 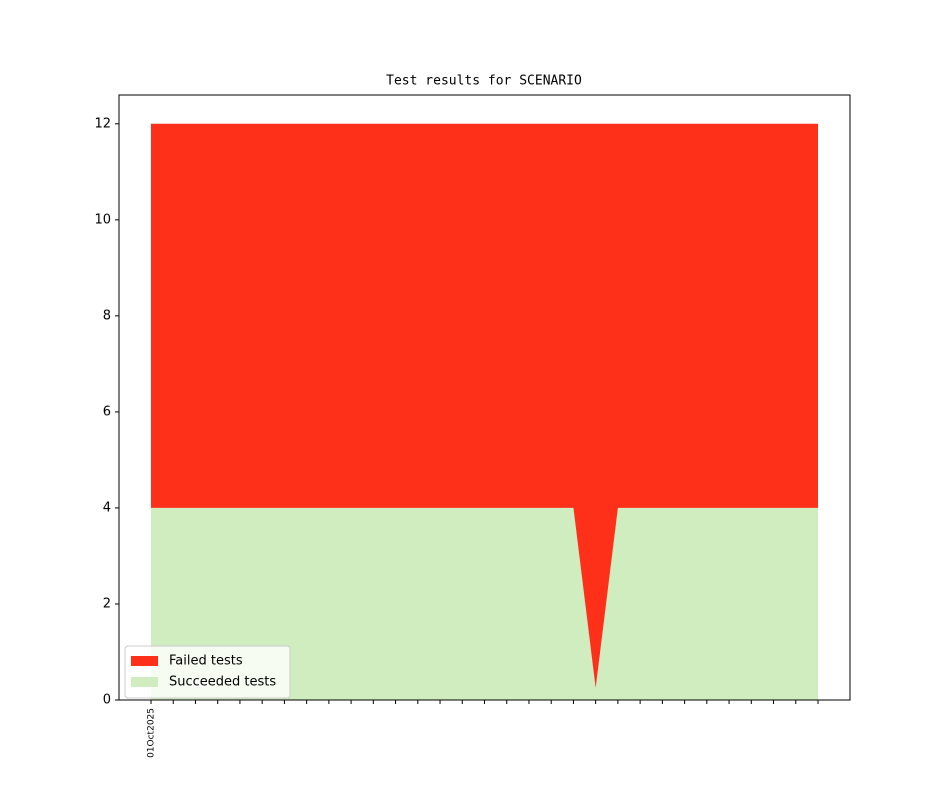 What do you see at coordinates (102, 123) in the screenshot?
I see `y-tick-label: 12` at bounding box center [102, 123].